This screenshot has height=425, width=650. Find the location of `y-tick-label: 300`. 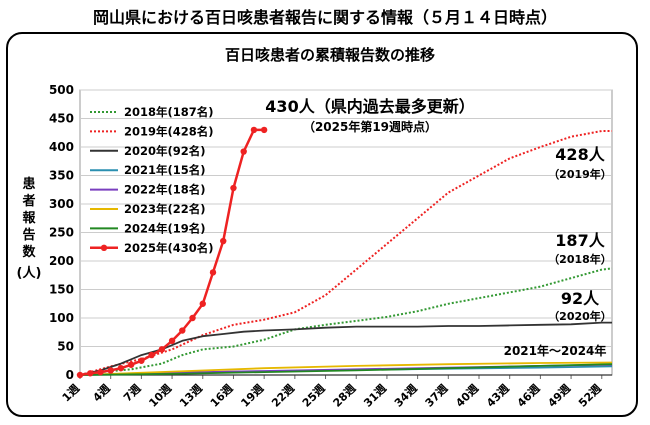

y-tick-label: 300 is located at coordinates (61, 204).